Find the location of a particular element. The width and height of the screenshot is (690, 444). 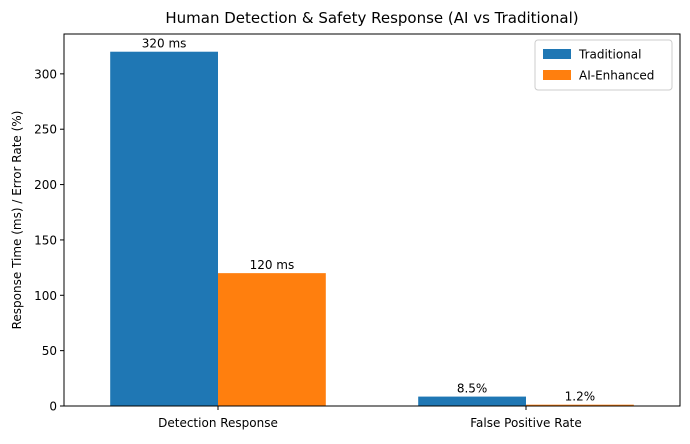

bar-value-label: 120 ms is located at coordinates (272, 265).